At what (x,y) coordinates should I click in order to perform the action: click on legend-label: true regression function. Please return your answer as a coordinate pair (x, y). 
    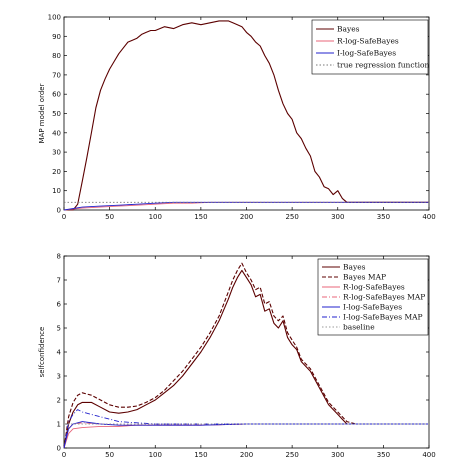
    Looking at the image, I should click on (383, 65).